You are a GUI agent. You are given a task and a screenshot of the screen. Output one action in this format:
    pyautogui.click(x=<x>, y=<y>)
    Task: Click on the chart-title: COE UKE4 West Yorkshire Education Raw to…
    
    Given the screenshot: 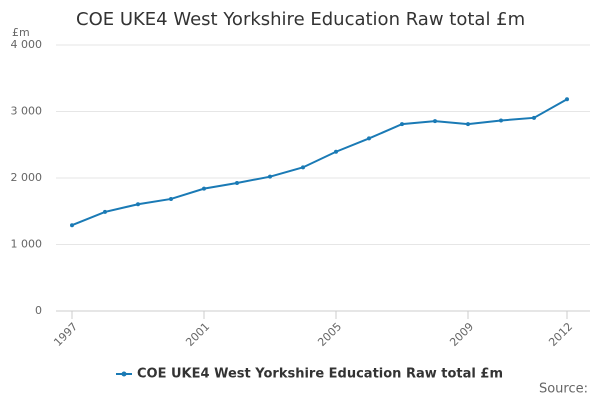 What is the action you would take?
    pyautogui.click(x=300, y=19)
    